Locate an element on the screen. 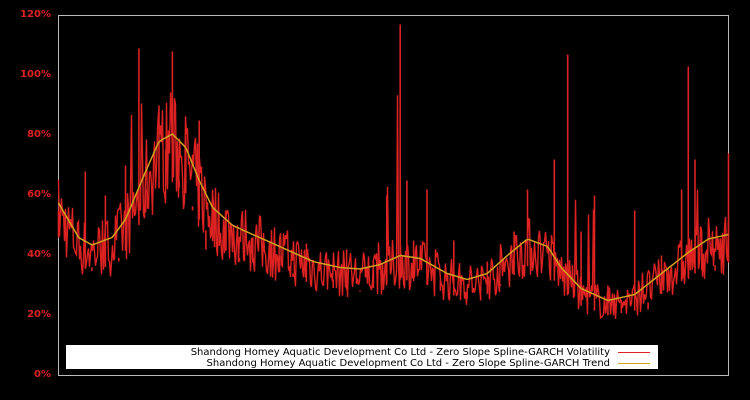 This screenshot has height=400, width=750. y-tick-label: 120% is located at coordinates (35, 14).